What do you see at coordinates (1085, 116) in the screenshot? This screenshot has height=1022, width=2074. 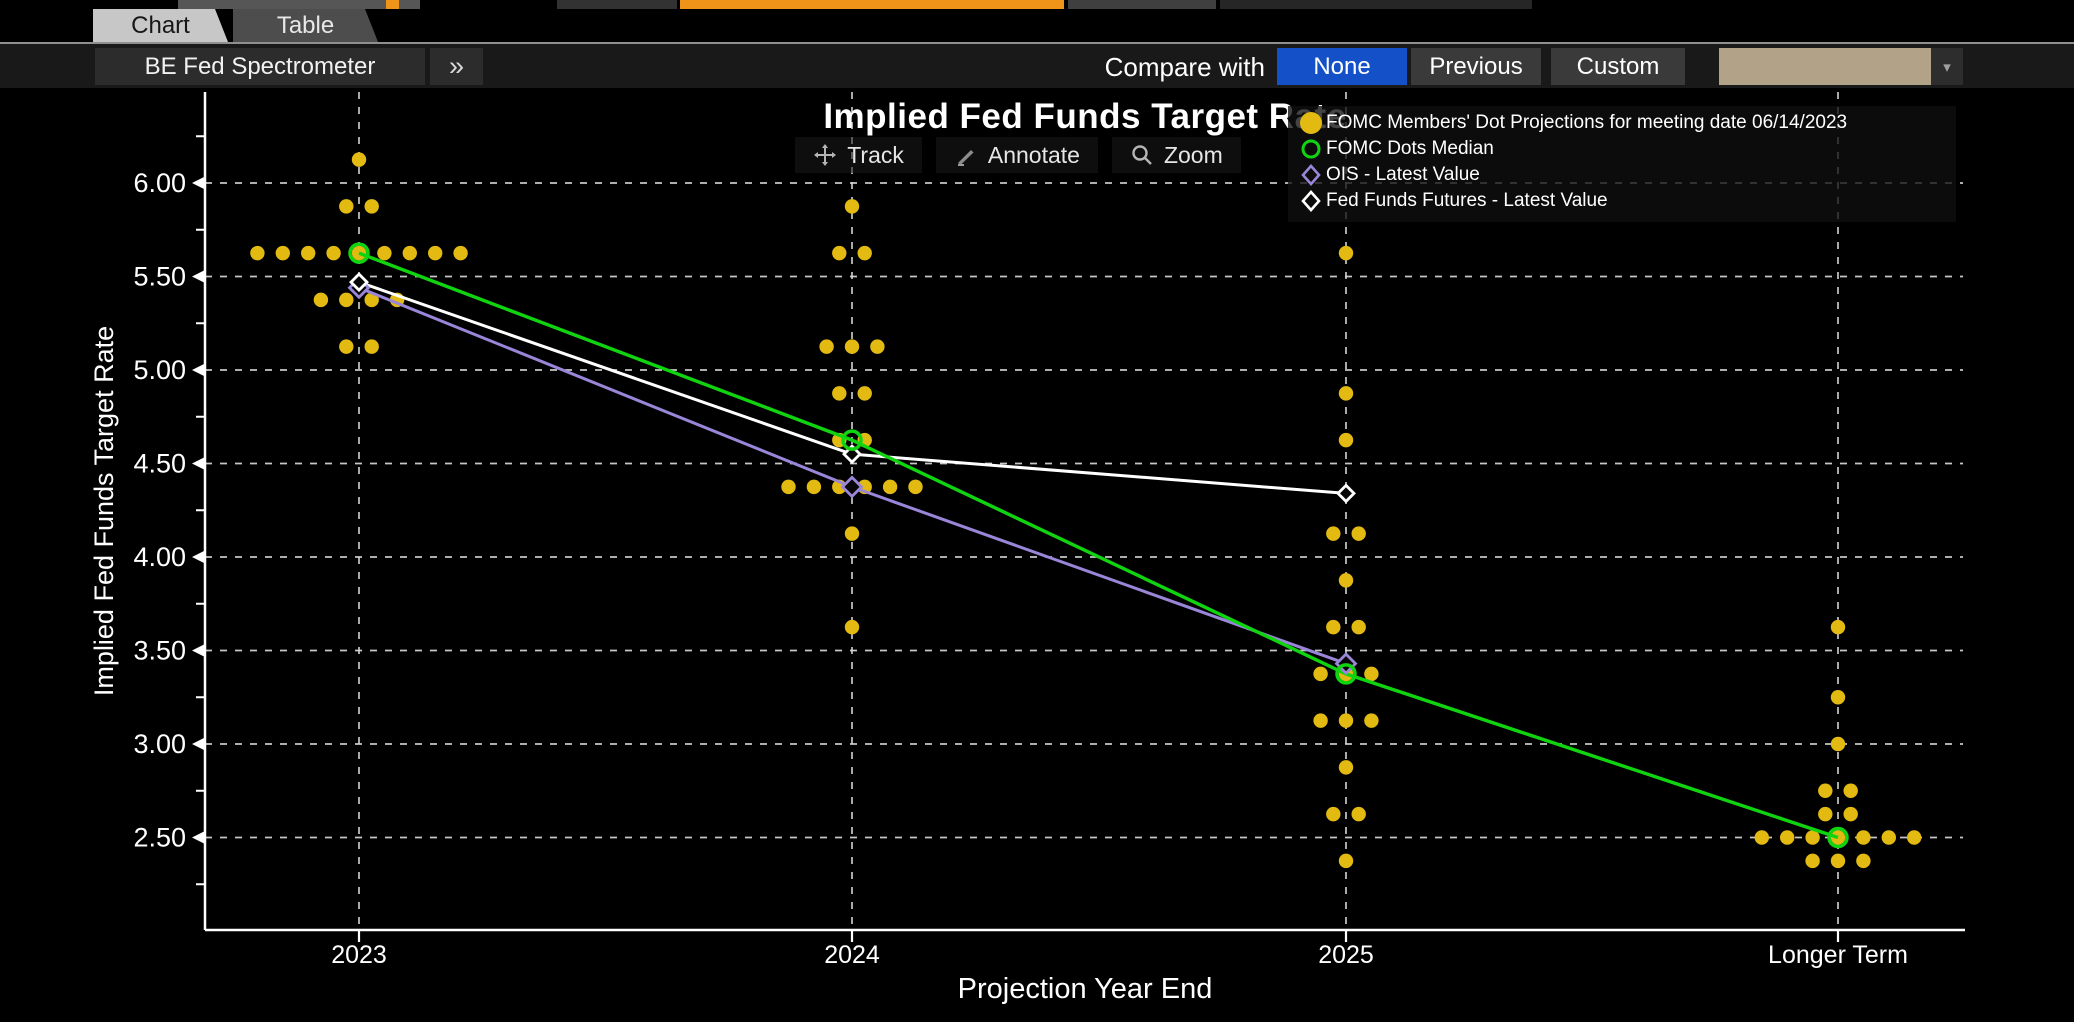 I see `chart-title: Implied Fed Funds Target Rate` at bounding box center [1085, 116].